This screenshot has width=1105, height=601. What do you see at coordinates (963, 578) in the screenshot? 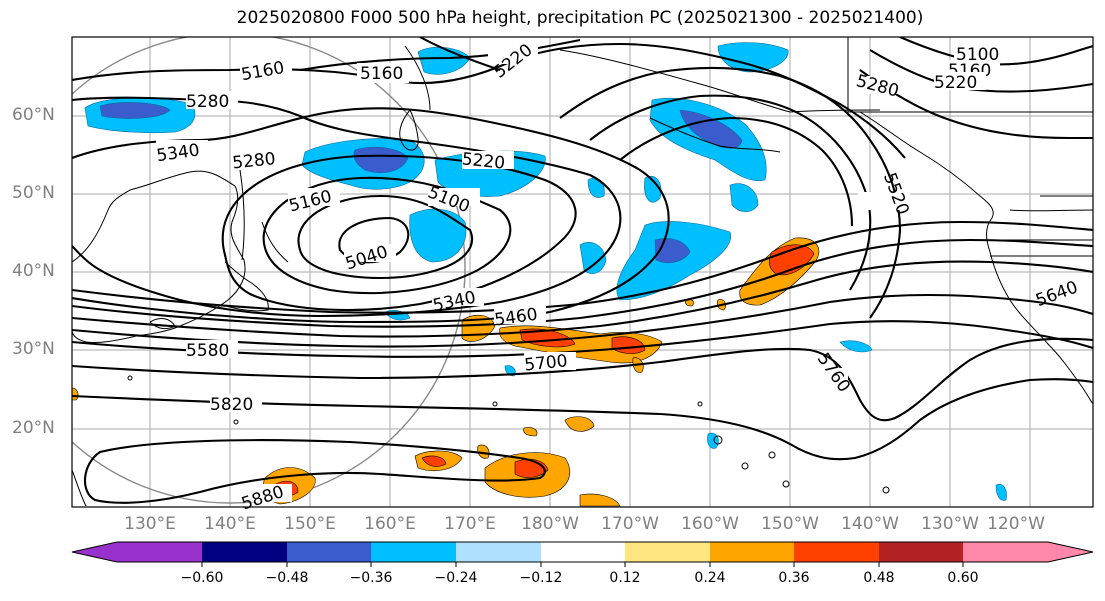
I see `colorbar-tick-label: 0.60` at bounding box center [963, 578].